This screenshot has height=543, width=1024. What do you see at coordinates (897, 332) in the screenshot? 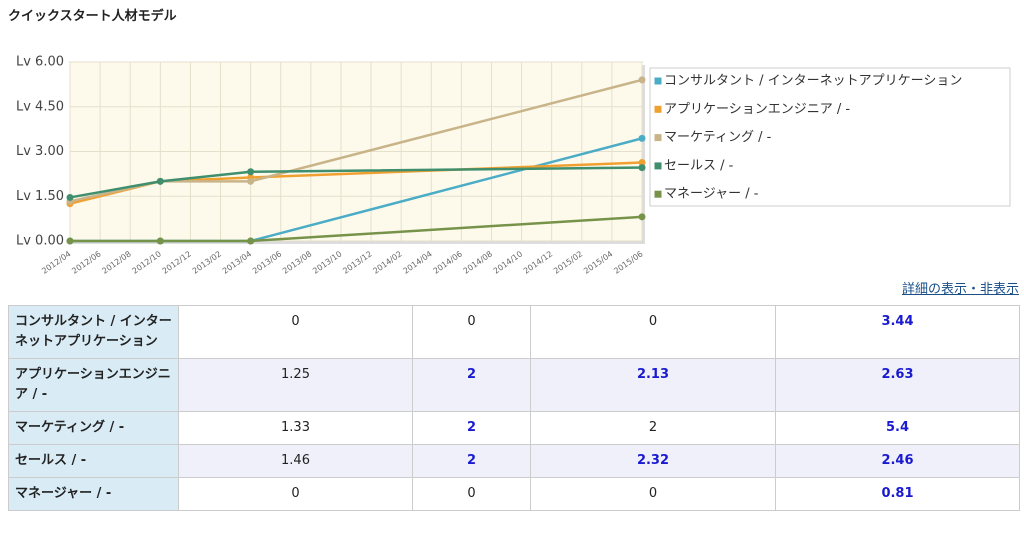
I see `table-cell: 3.44` at bounding box center [897, 332].